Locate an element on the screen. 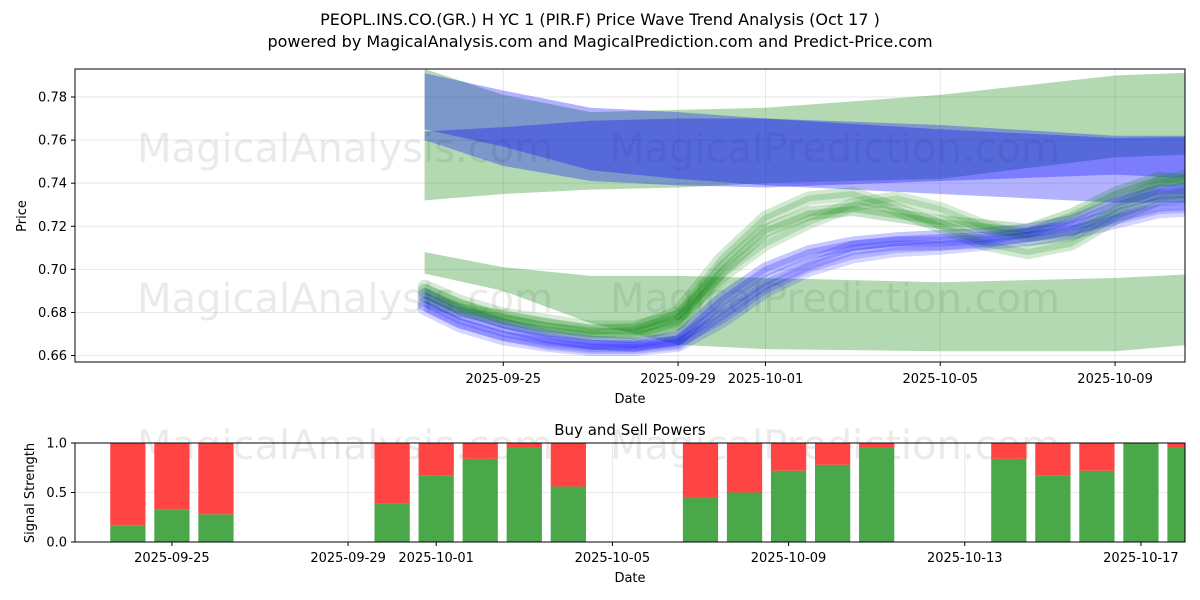 The width and height of the screenshot is (1200, 600). price-y-tick-label: 0.74 is located at coordinates (52, 184).